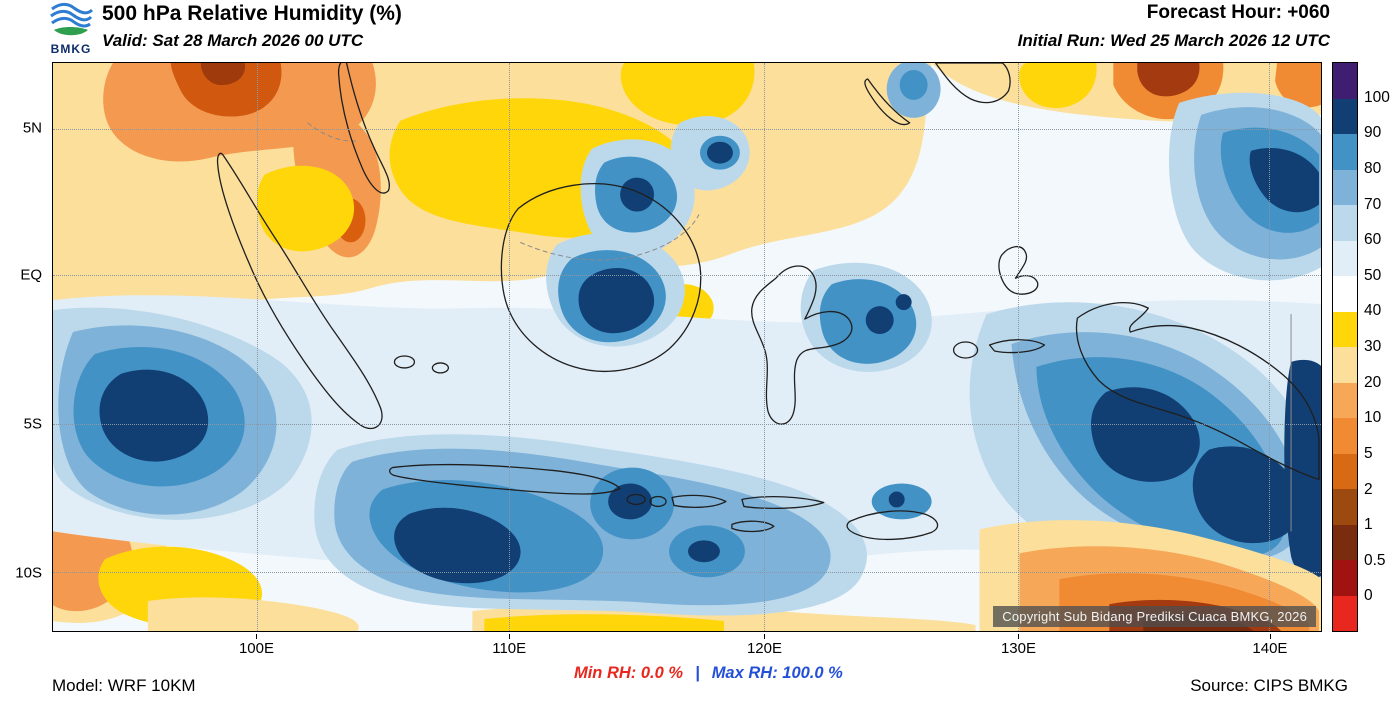 The image size is (1400, 709). Describe the element at coordinates (708, 673) in the screenshot. I see `minmax-line: Min RH: 0.0 % | Max RH: 100.0 %` at that location.